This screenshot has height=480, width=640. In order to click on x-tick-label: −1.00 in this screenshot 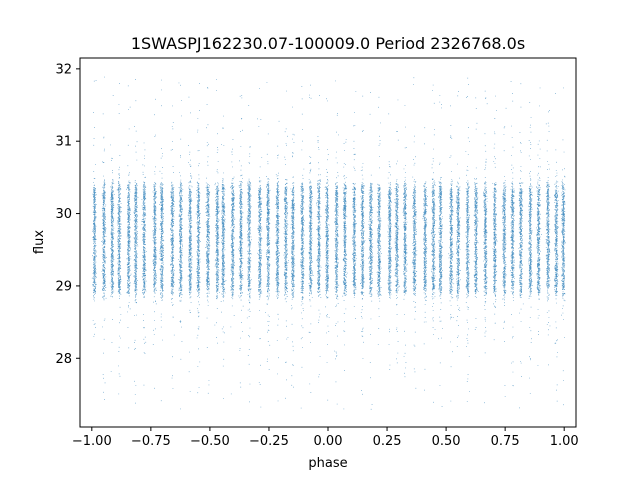, I will do `click(92, 441)`.